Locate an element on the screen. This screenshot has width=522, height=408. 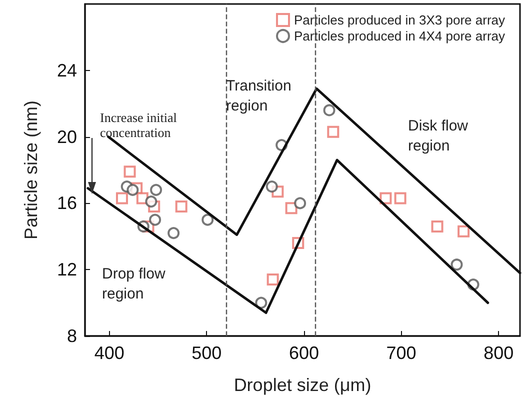
legend-label: Particles produced in 4X4 pore array is located at coordinates (400, 36).